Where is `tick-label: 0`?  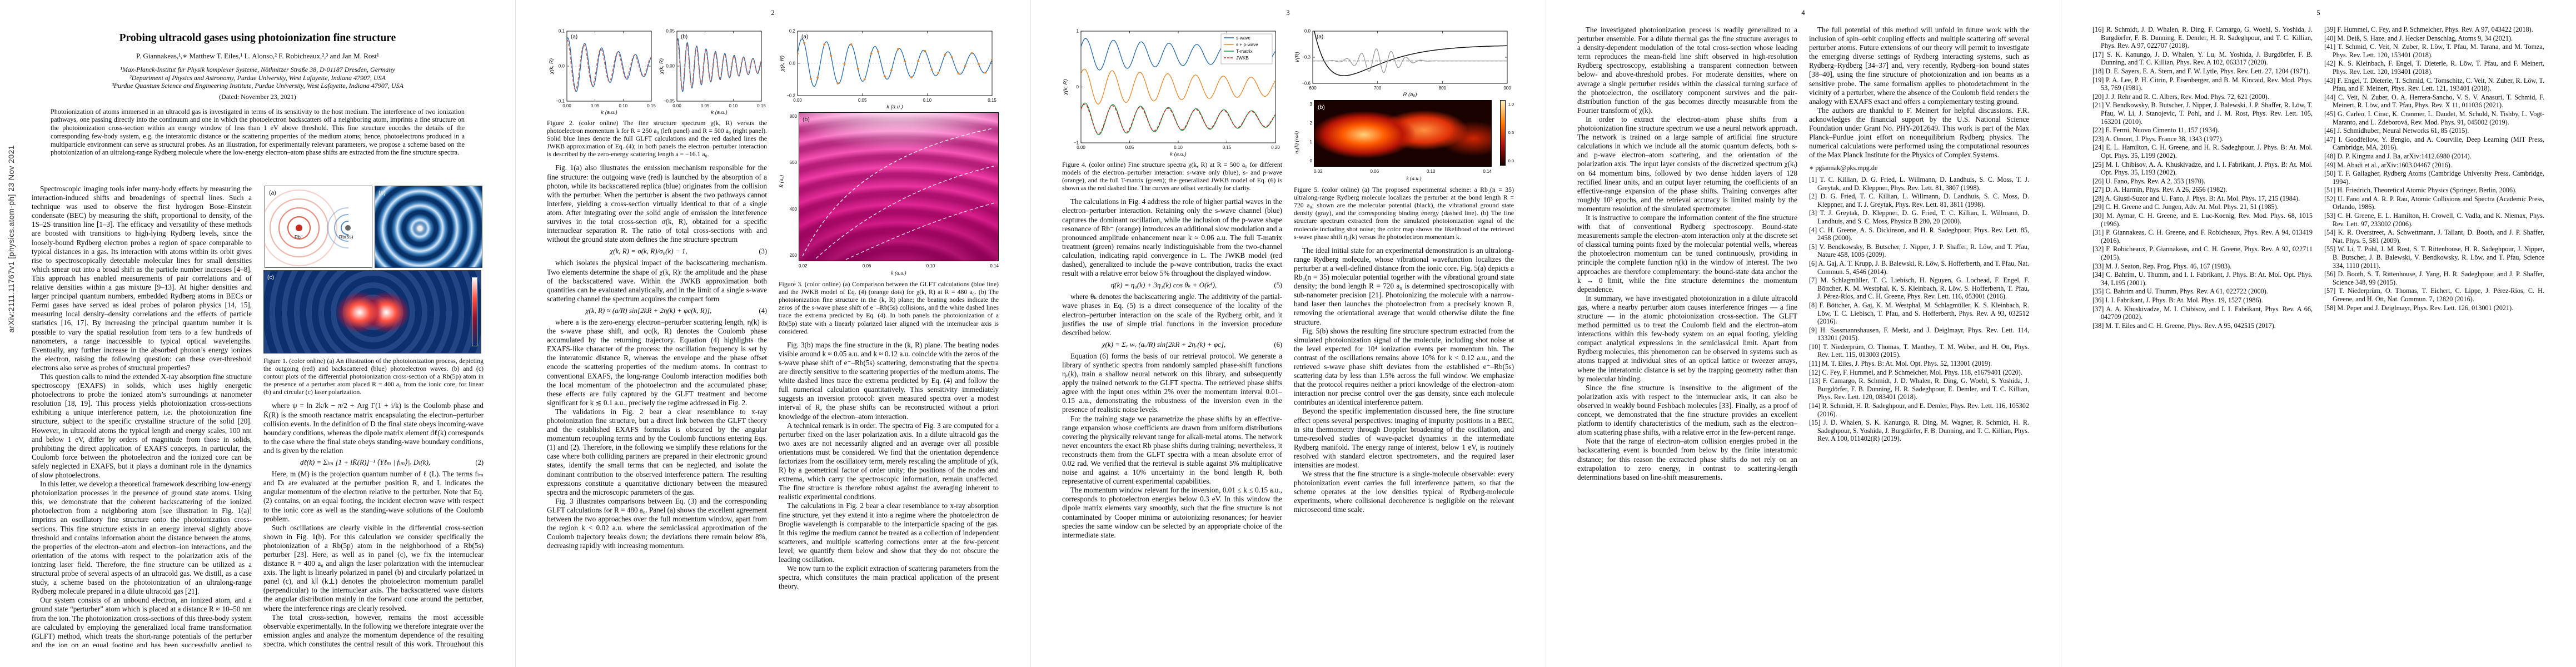
tick-label: 0 is located at coordinates (1310, 160).